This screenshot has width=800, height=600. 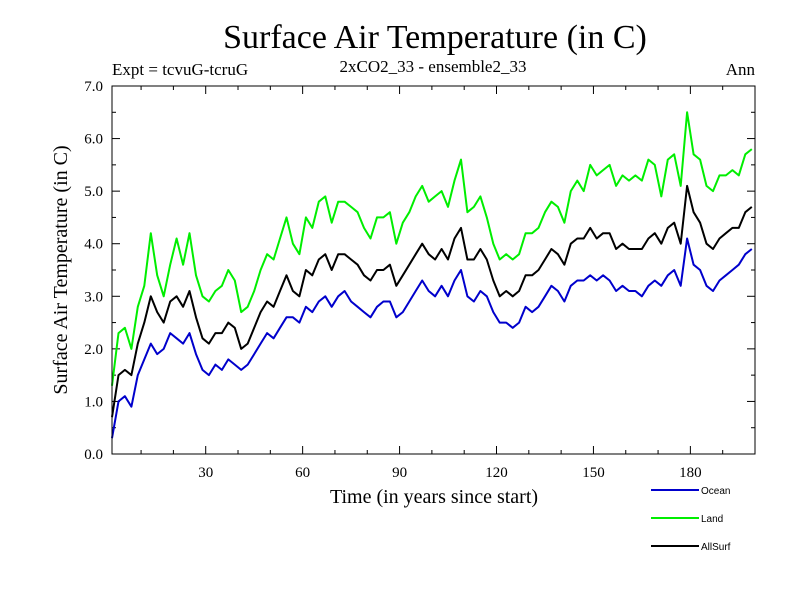 I want to click on y-tick-label: 1.0, so click(x=93, y=402).